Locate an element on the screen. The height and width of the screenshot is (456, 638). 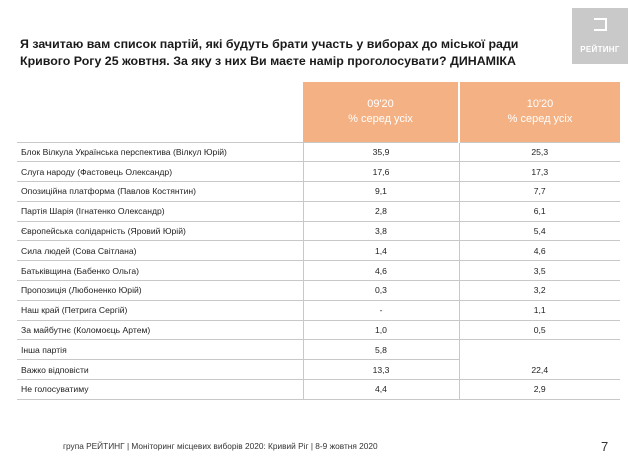
table-header-row: 09'20 % серед усіх 10'20 % серед усіх is located at coordinates (318, 112).